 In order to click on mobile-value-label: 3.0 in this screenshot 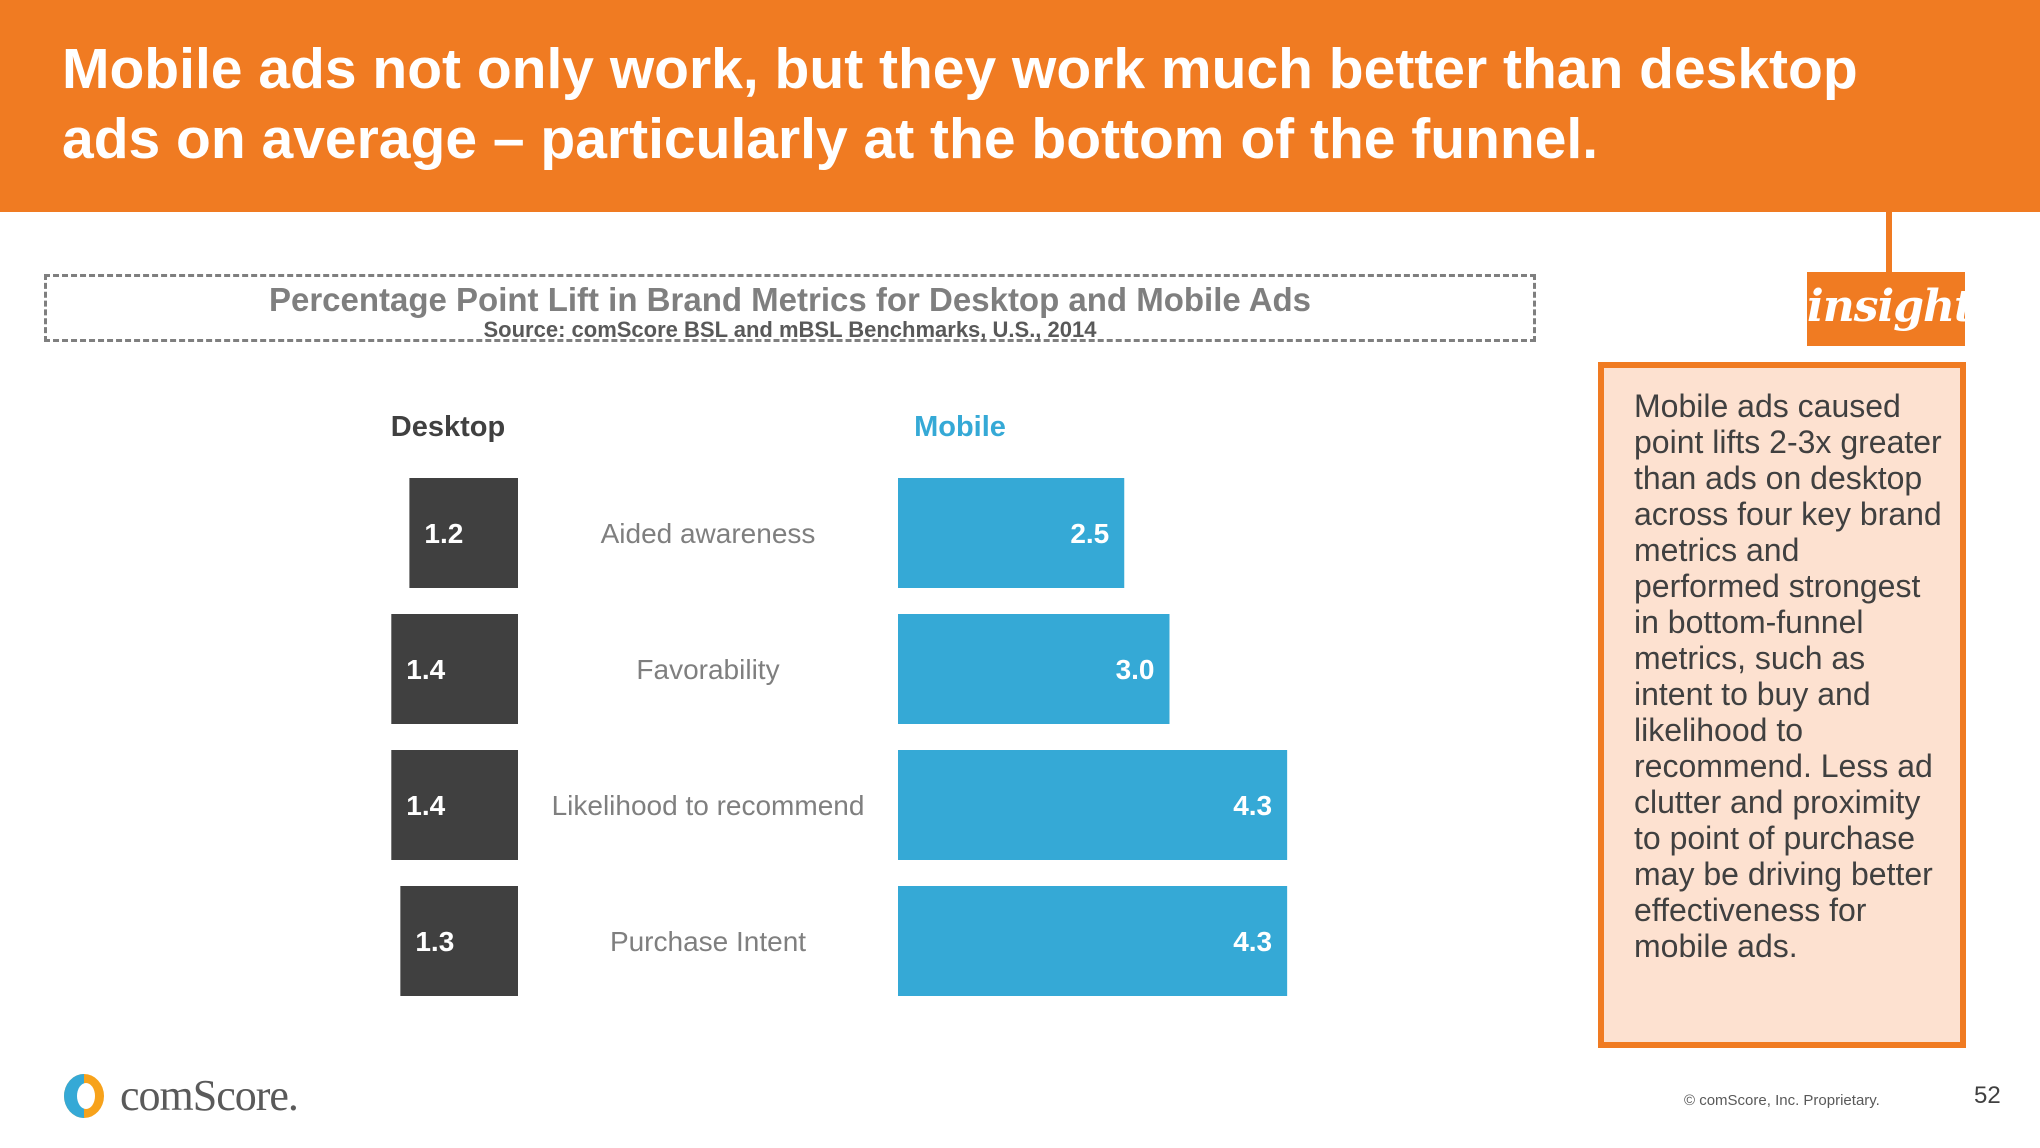, I will do `click(1135, 669)`.